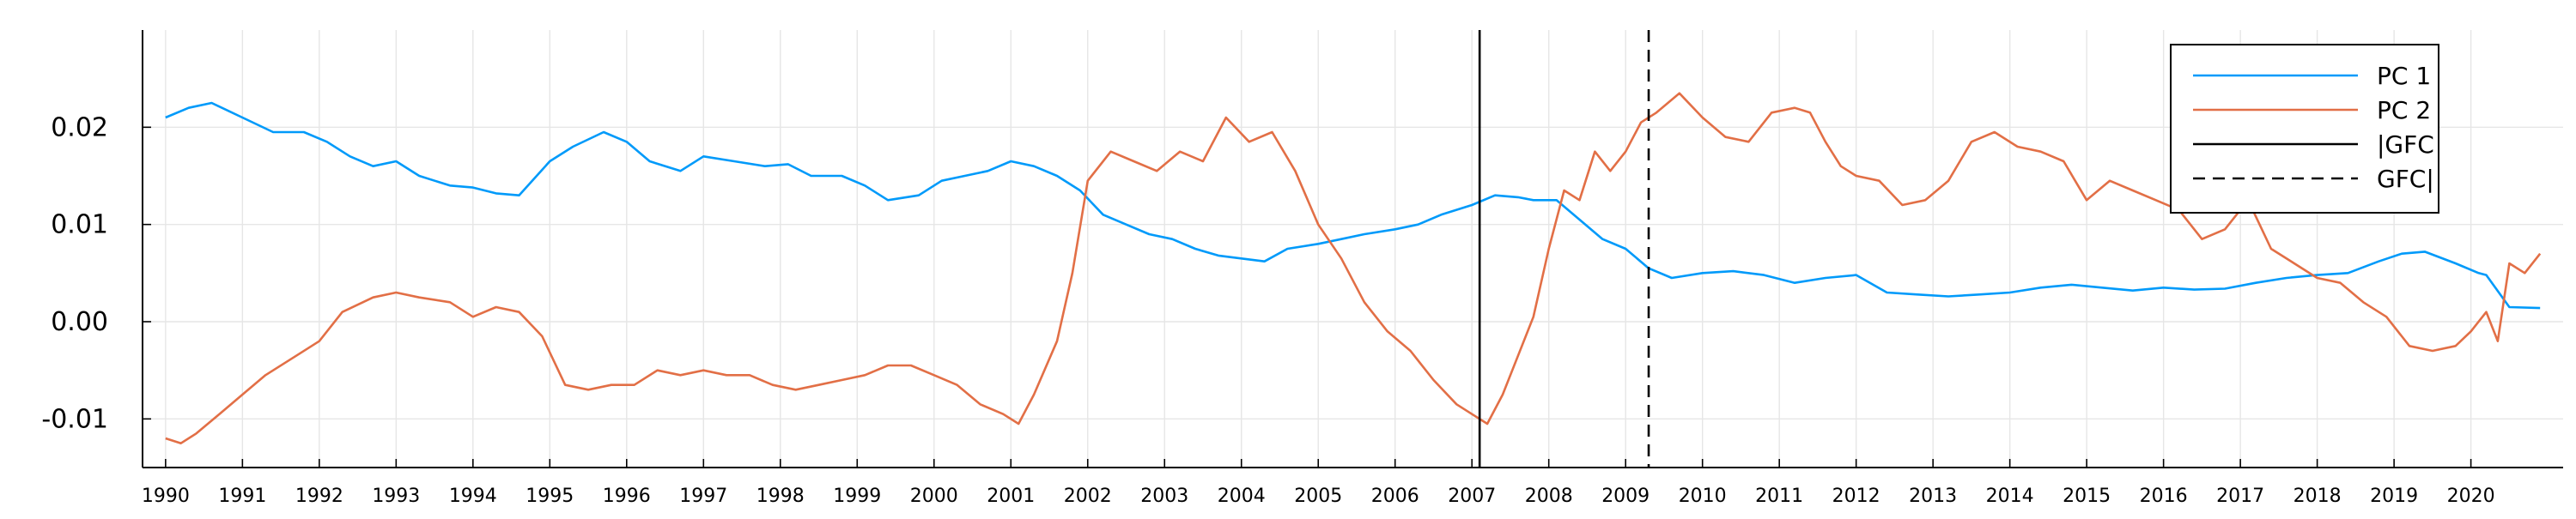  I want to click on x-tick-label: 1998, so click(781, 496).